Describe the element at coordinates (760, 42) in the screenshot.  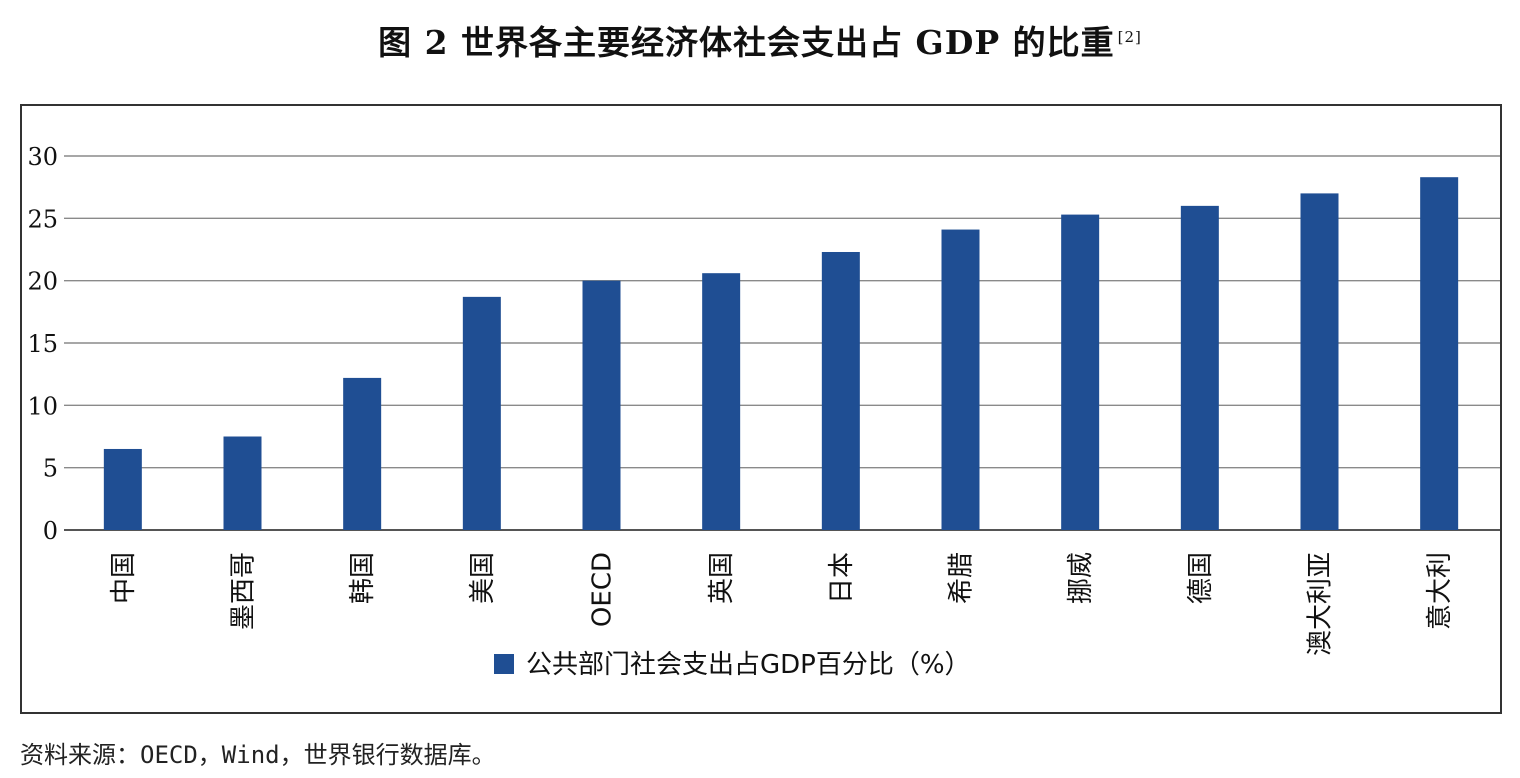
I see `chart-title: 图 2 世界各主要经济体社会支出占 GDP 的比重 [2]` at that location.